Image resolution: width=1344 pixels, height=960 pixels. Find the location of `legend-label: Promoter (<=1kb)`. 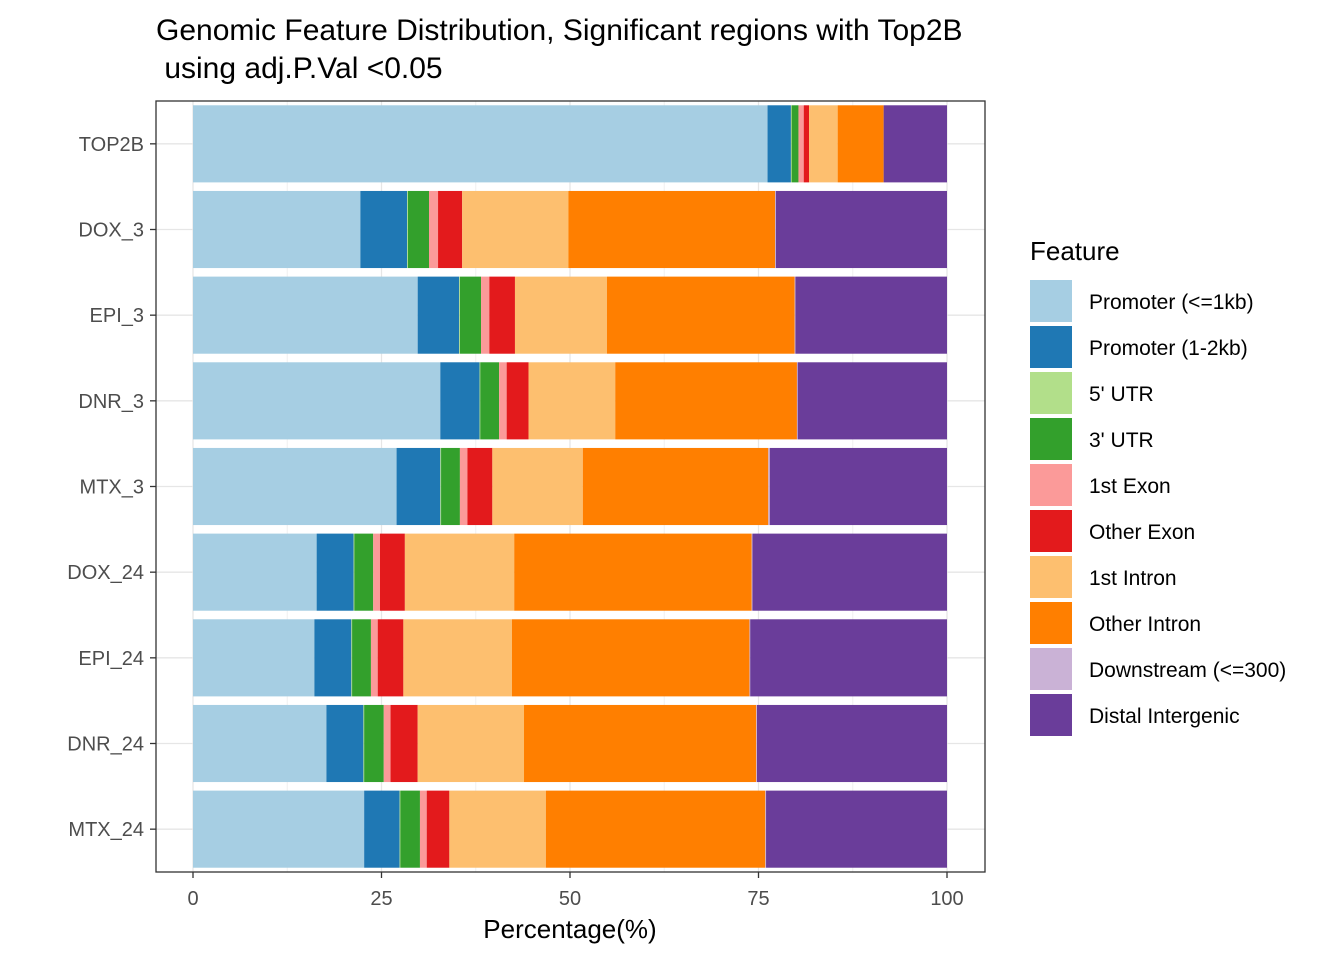

legend-label: Promoter (<=1kb) is located at coordinates (1171, 302).